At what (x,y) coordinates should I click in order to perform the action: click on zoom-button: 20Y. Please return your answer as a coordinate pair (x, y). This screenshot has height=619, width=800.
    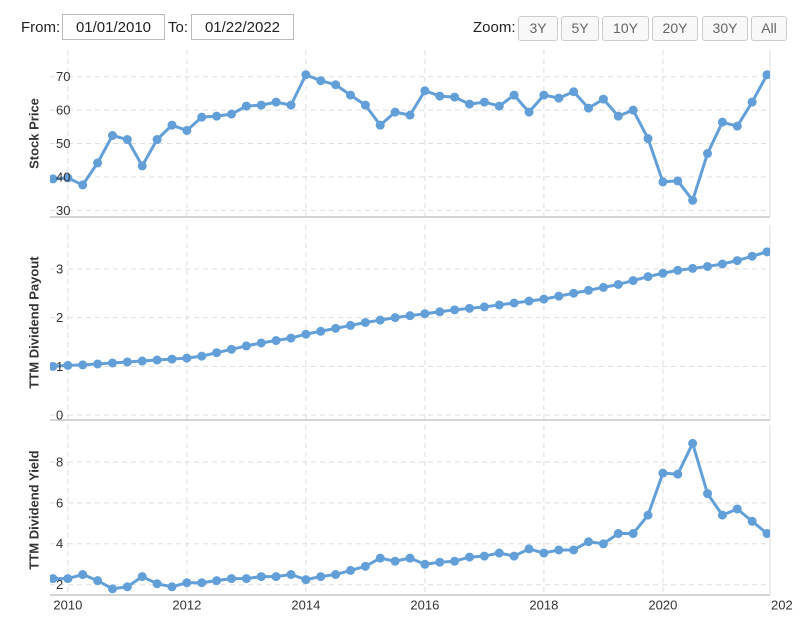
    Looking at the image, I should click on (675, 28).